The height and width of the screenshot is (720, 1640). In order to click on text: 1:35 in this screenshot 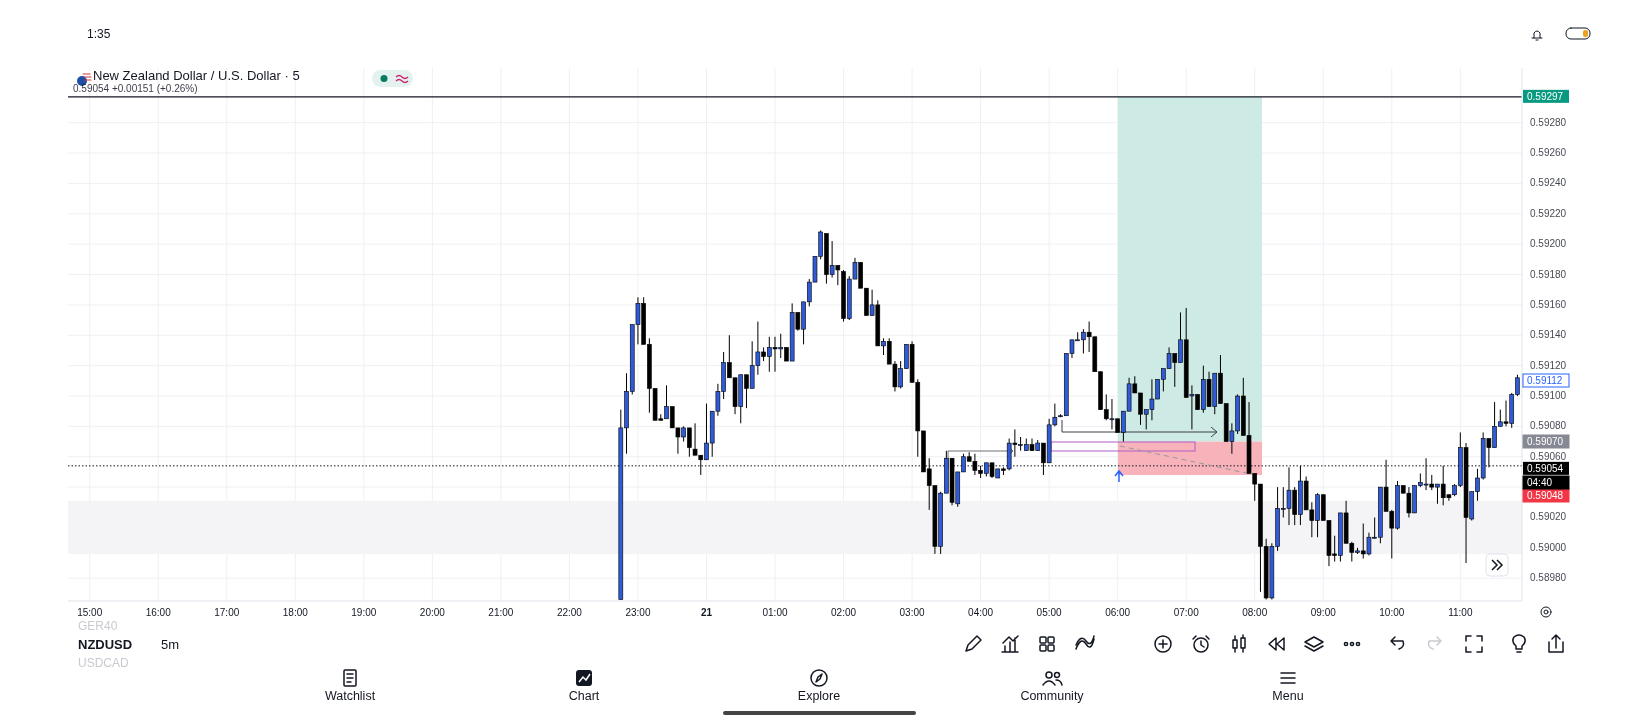, I will do `click(99, 34)`.